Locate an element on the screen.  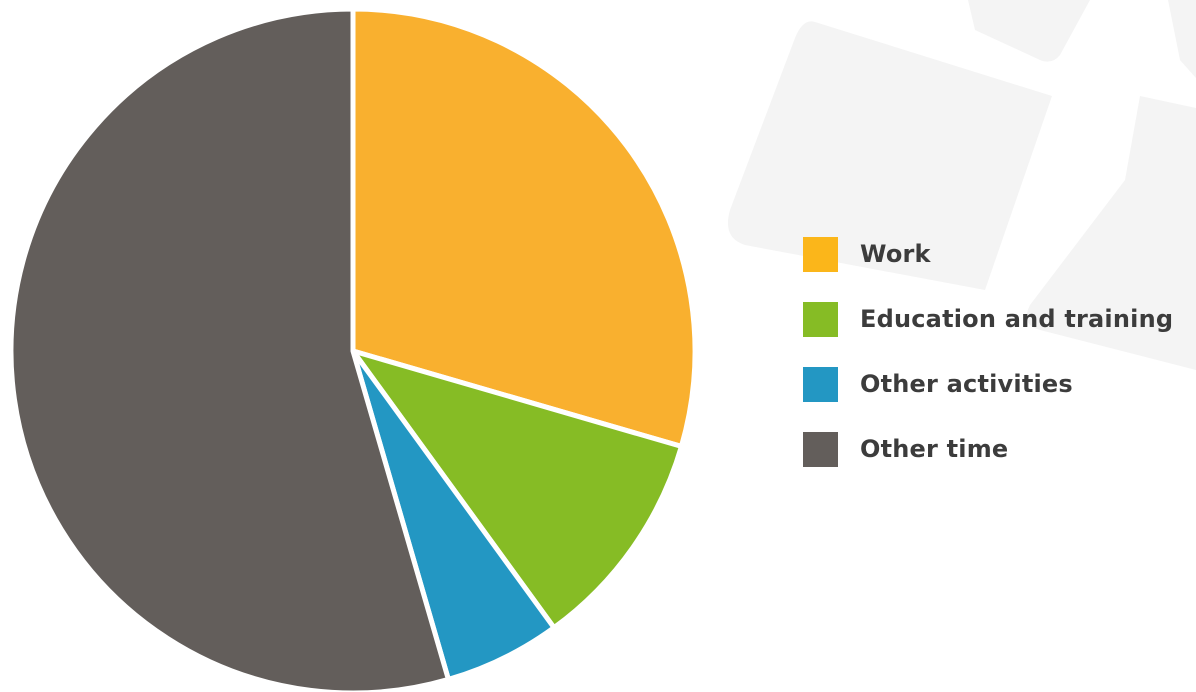
legend-item-other-time: Other time is located at coordinates (988, 449).